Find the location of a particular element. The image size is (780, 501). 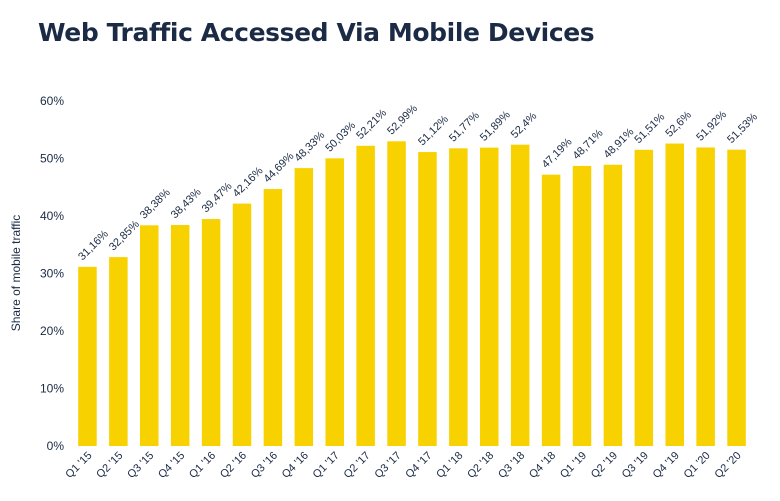

x-tick-label: Q4 '17 is located at coordinates (418, 465).